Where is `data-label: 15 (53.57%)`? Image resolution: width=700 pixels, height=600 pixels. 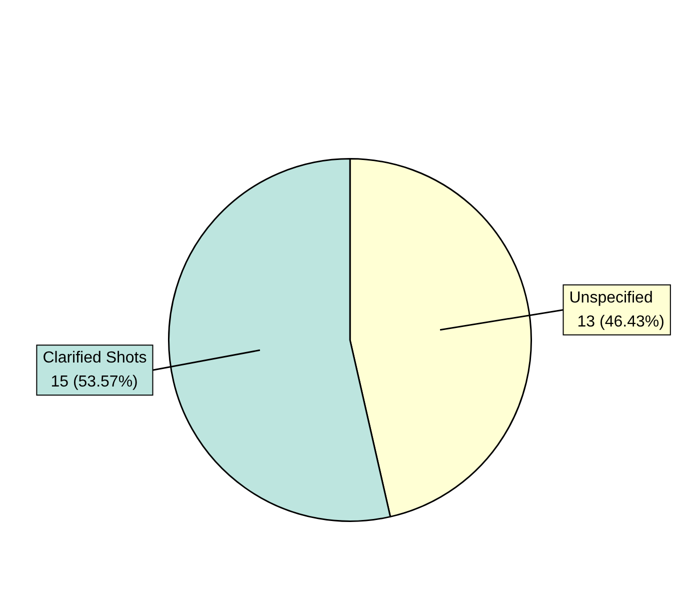
data-label: 15 (53.57%) is located at coordinates (94, 382).